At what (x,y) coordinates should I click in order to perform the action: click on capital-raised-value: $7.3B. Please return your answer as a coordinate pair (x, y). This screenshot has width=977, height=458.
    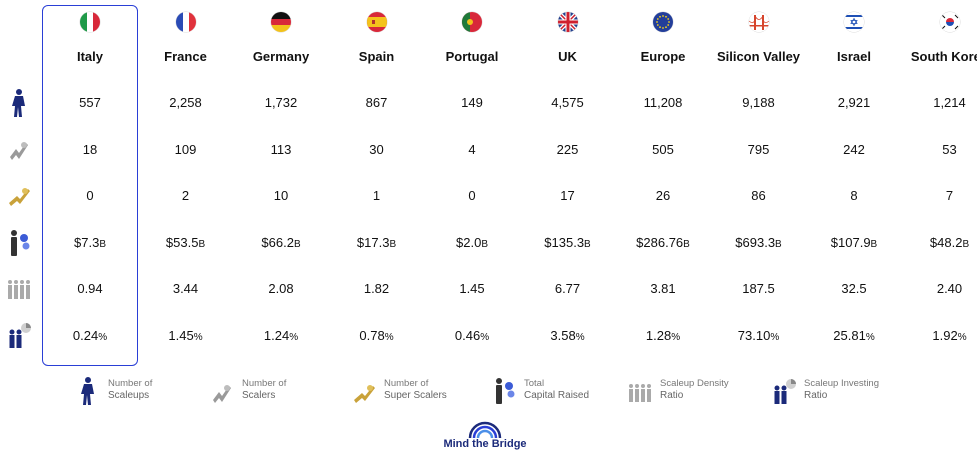
    Looking at the image, I should click on (90, 242).